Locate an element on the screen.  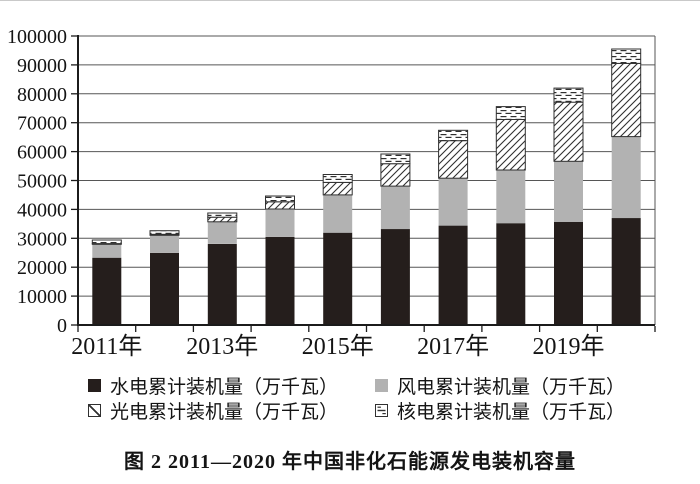
solar-swatch-icon is located at coordinates (94, 410).